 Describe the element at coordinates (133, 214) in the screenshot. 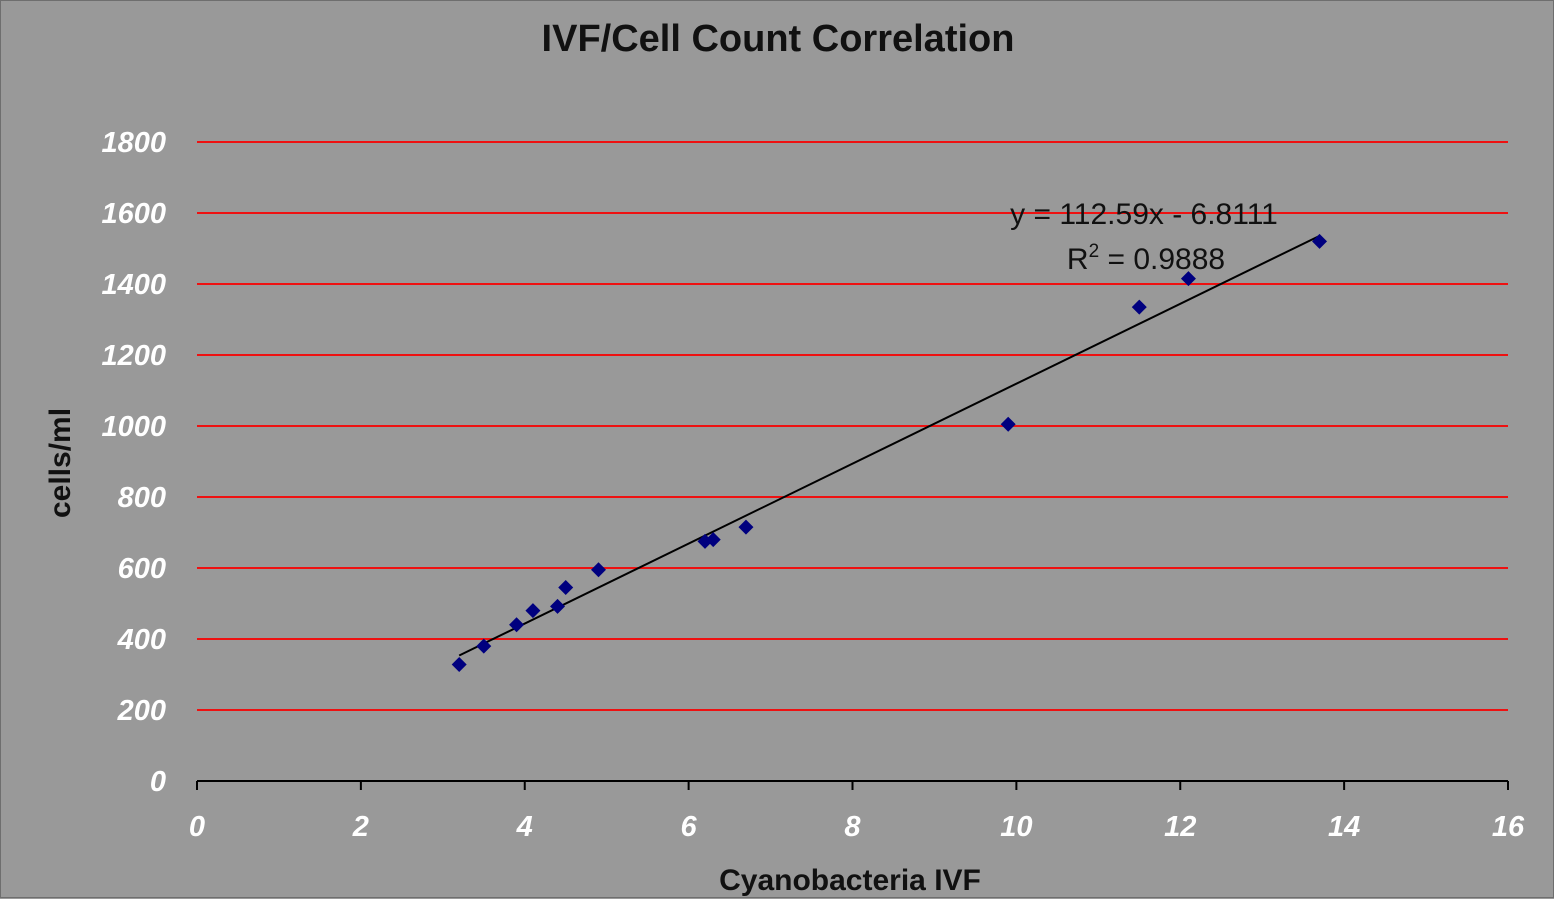

I see `y-tick-label-1600: 1600` at that location.